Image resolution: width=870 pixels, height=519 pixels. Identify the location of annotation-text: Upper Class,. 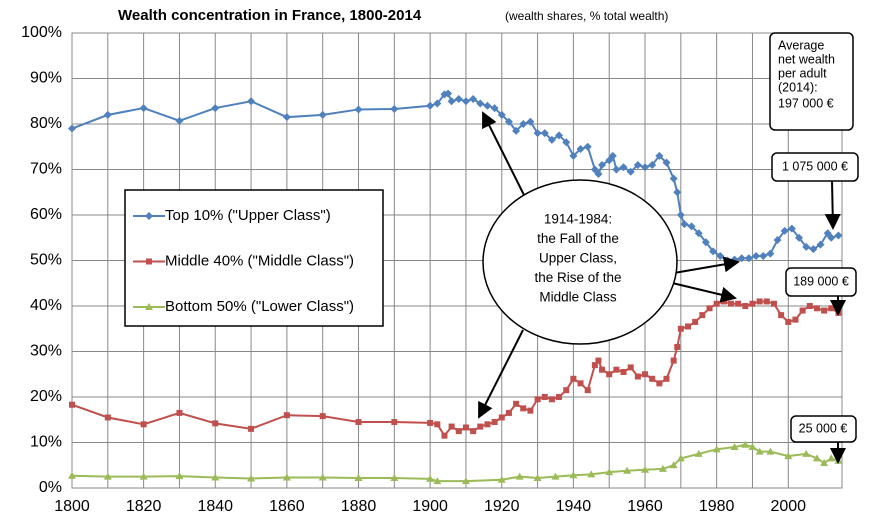
(578, 258).